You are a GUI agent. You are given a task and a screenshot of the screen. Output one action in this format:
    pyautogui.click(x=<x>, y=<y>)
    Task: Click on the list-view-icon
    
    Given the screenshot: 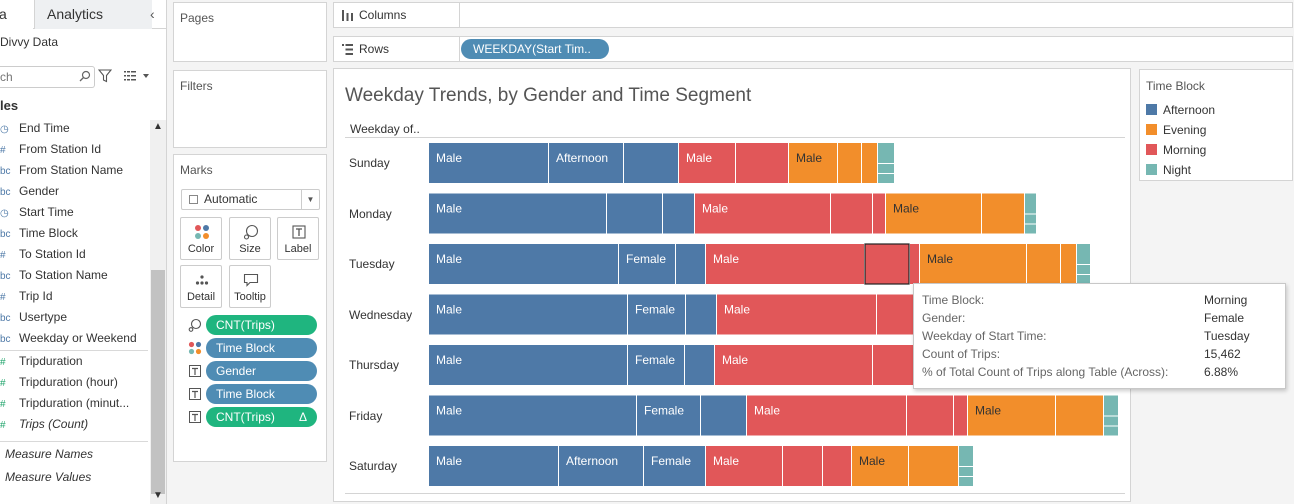 What is the action you would take?
    pyautogui.click(x=136, y=76)
    